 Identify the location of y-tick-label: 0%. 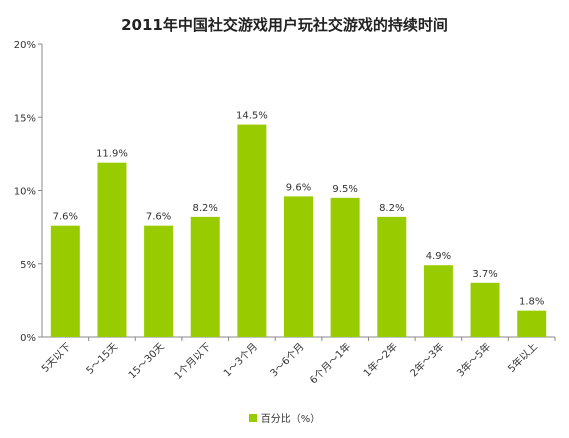
(28, 338).